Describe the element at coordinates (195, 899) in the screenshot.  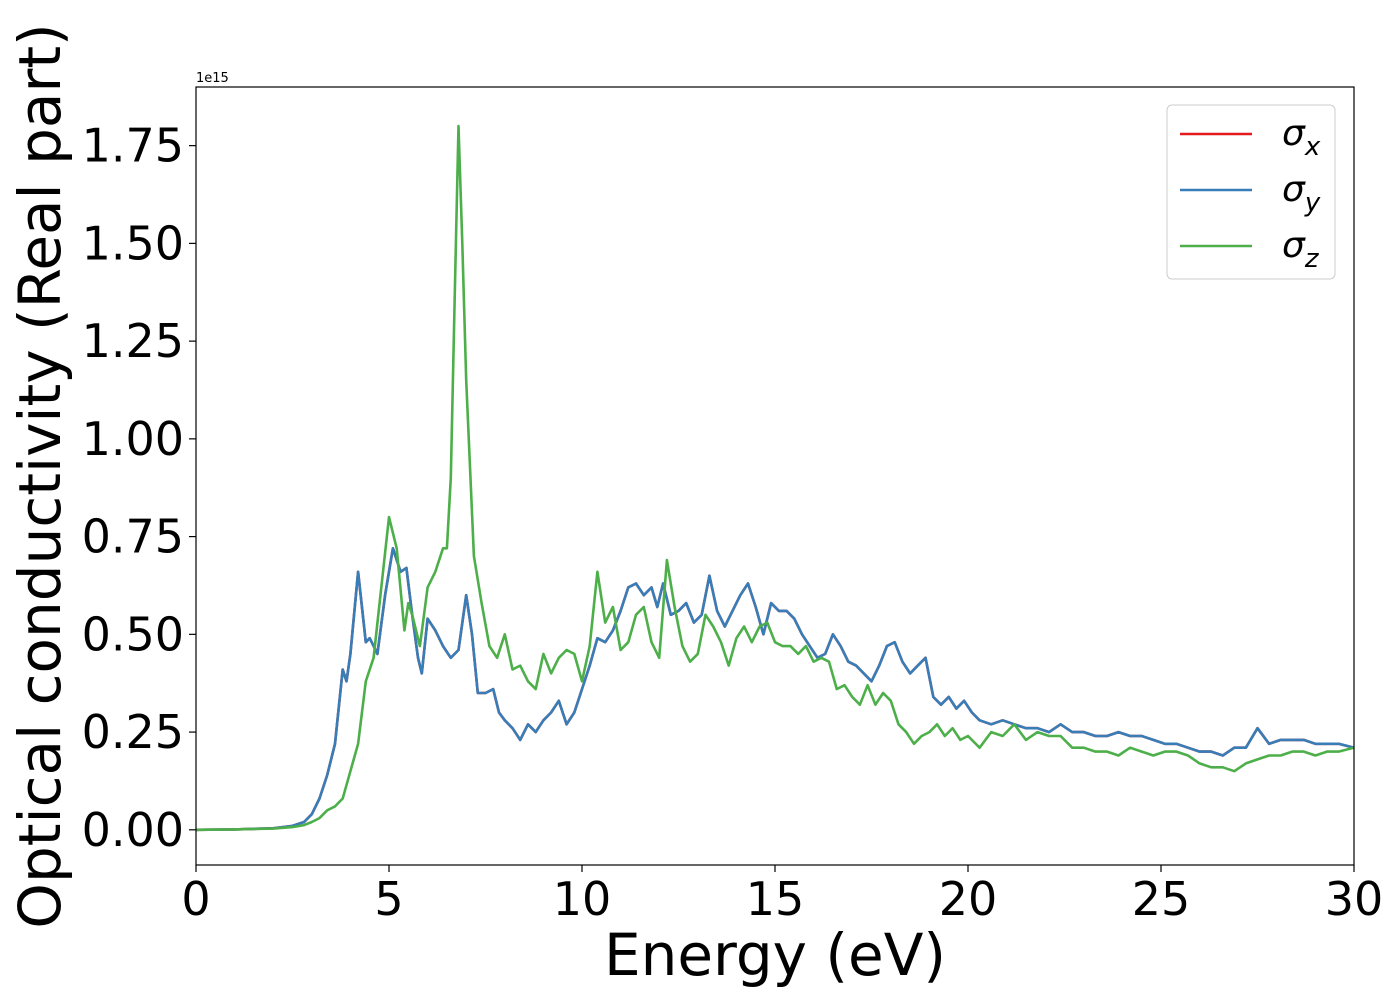
I see `x-tick-label: 0` at that location.